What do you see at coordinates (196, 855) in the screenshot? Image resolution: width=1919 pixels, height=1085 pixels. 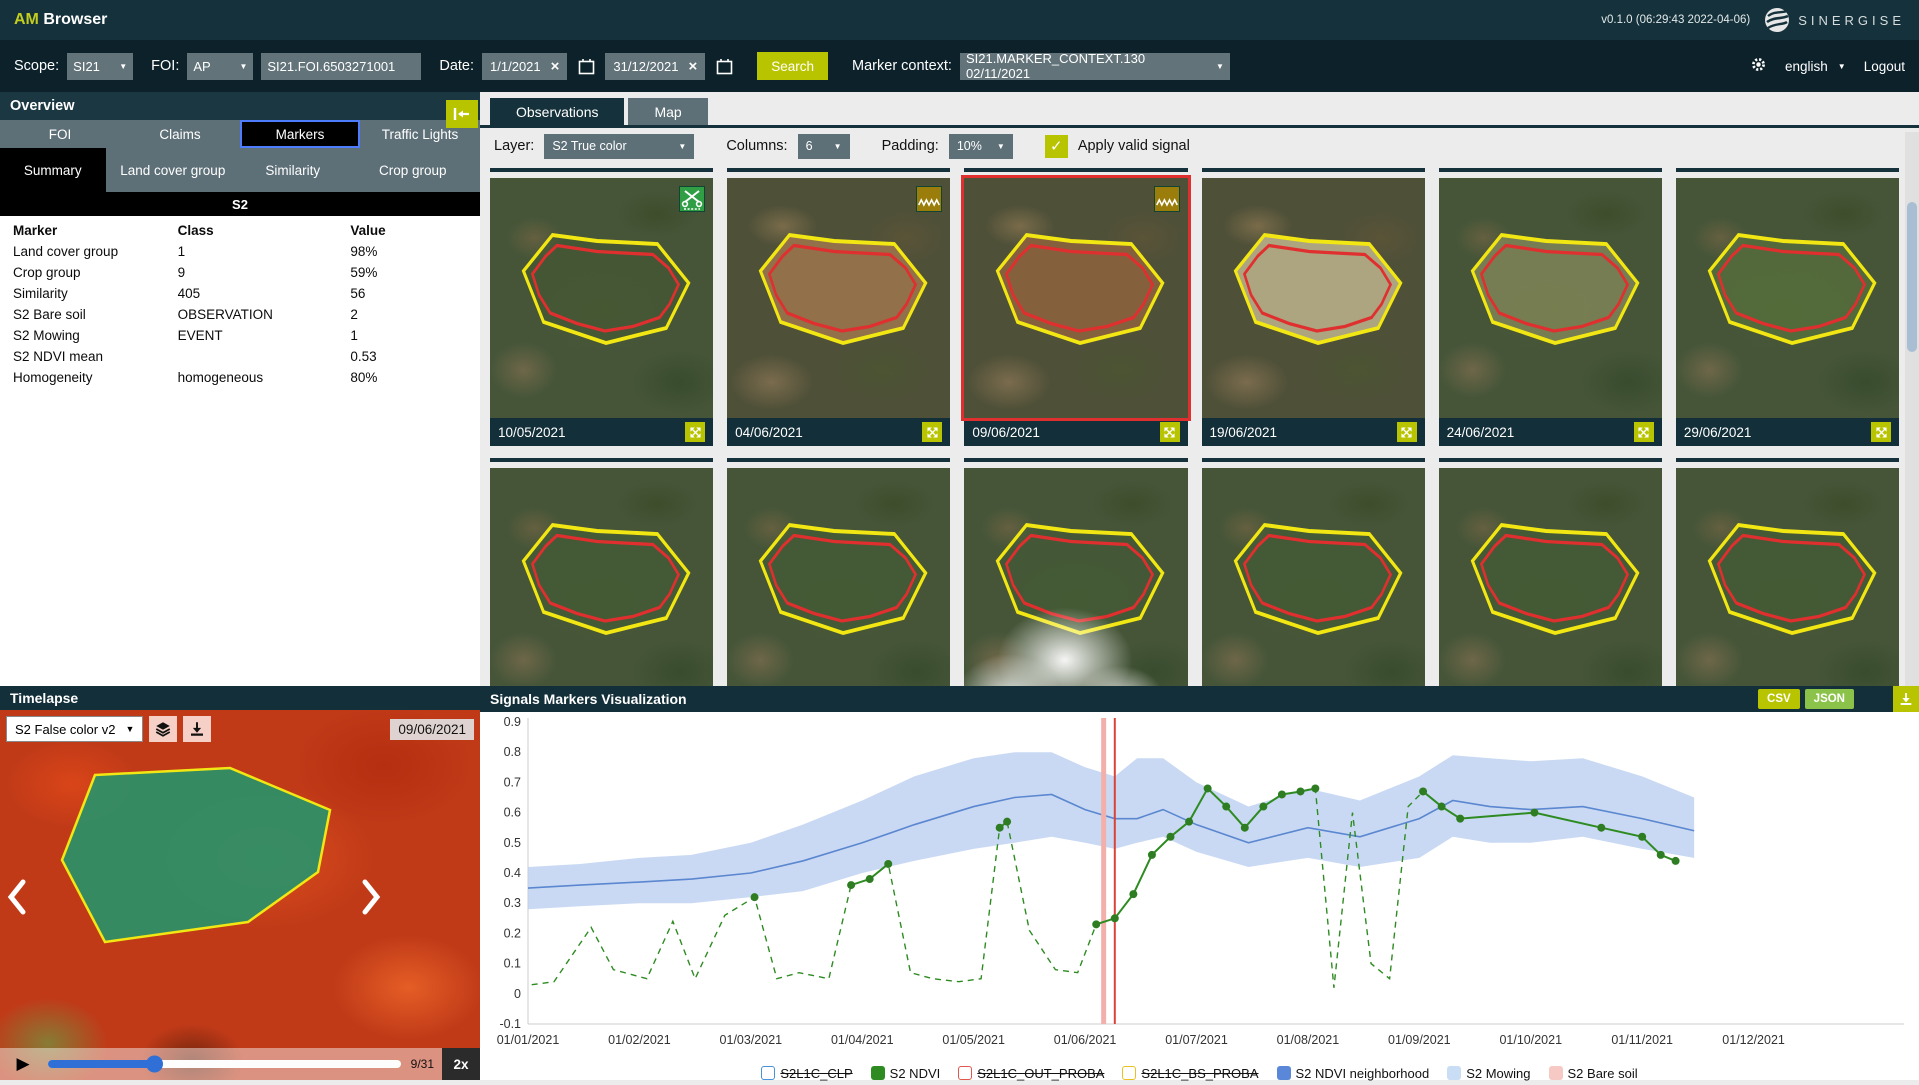 I see `field-polygon` at bounding box center [196, 855].